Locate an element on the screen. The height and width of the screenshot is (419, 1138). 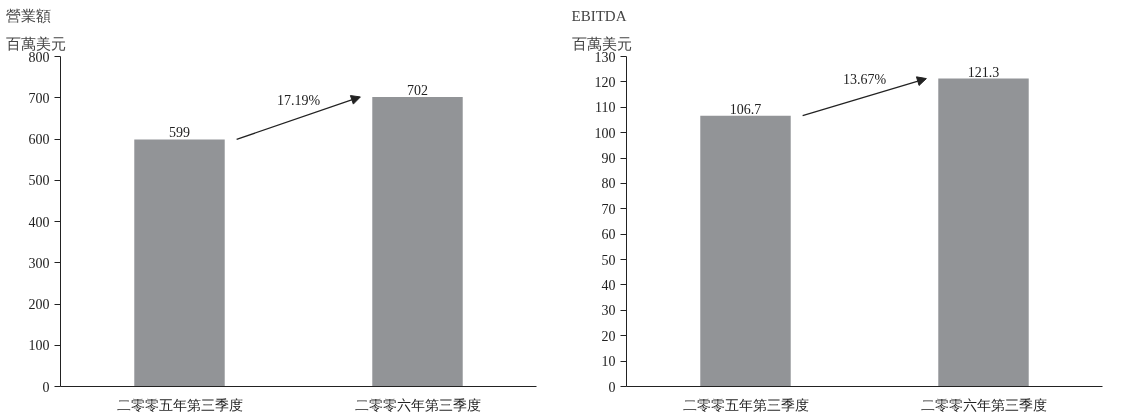
y-tick-label: 700 is located at coordinates (39, 98).